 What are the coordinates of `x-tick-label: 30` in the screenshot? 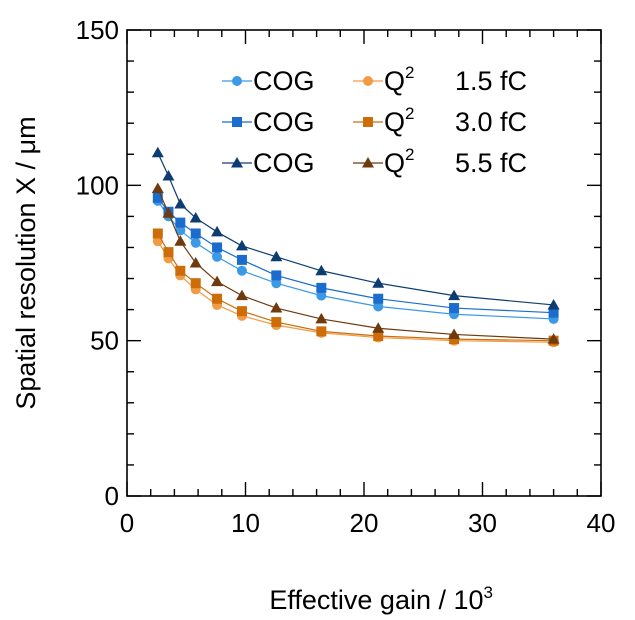 It's located at (482, 523).